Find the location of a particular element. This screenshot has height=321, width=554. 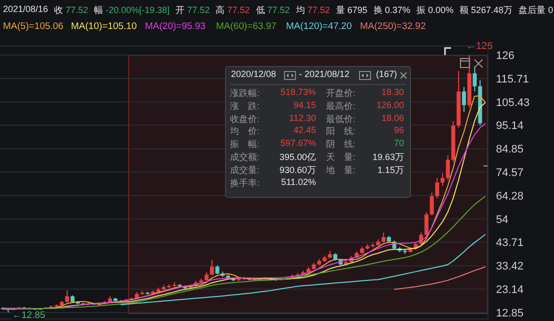

text: 收 77.52 is located at coordinates (71, 10).